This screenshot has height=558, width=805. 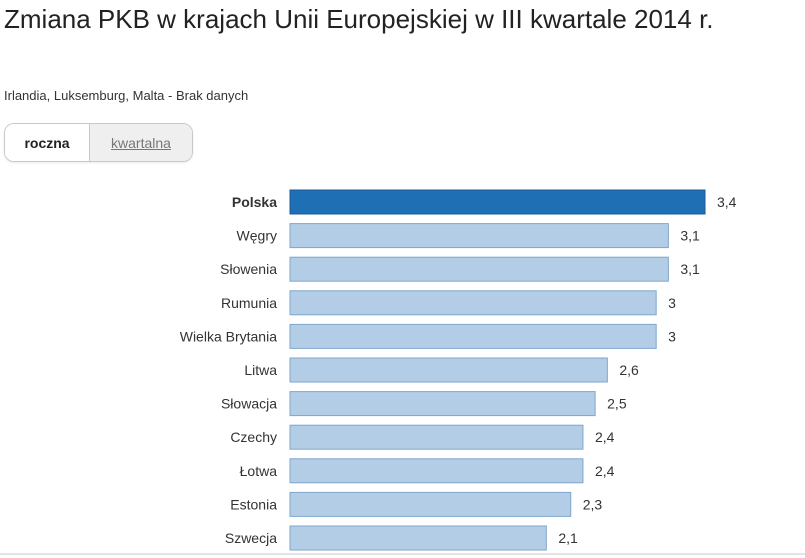 I want to click on category-label: Słowacja, so click(x=249, y=404).